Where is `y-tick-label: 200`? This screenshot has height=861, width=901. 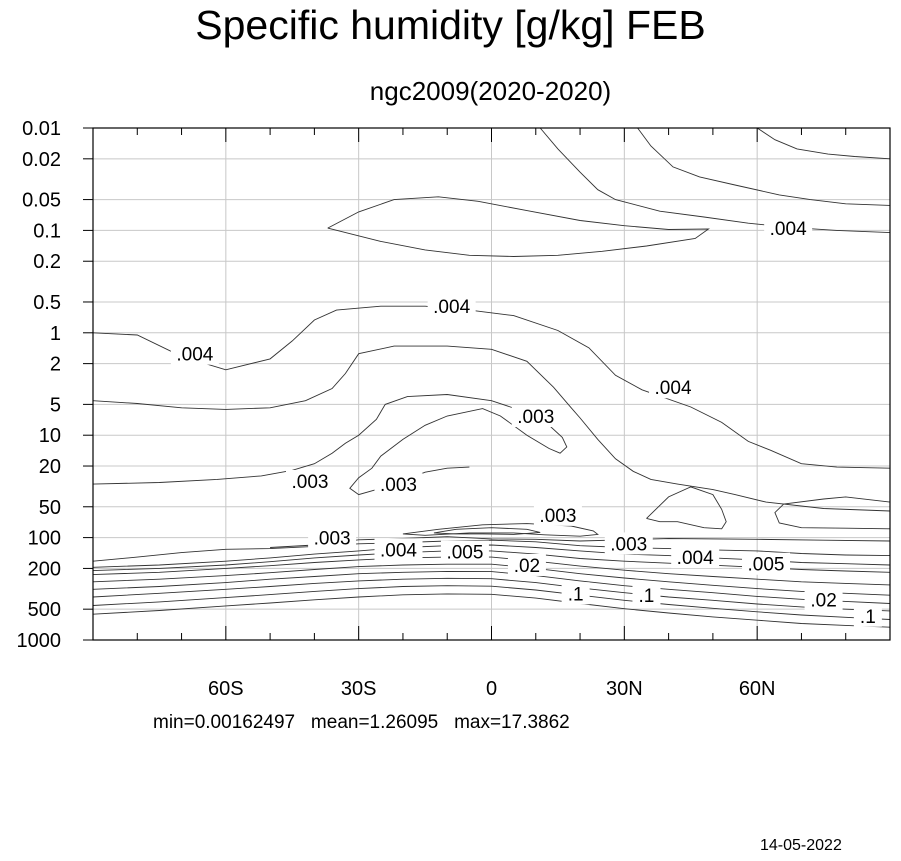 y-tick-label: 200 is located at coordinates (44, 569).